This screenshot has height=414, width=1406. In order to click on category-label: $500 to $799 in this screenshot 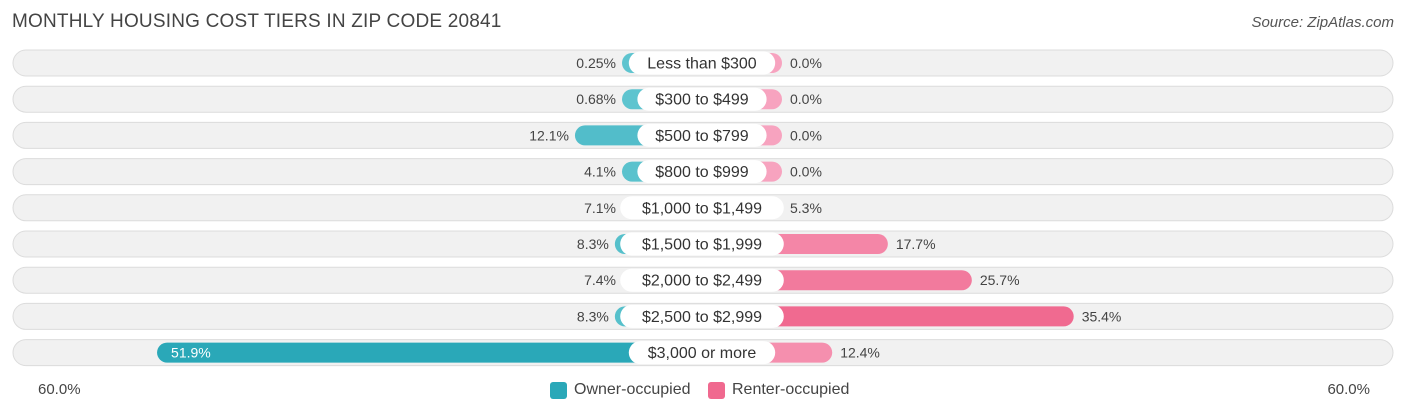, I will do `click(702, 136)`.